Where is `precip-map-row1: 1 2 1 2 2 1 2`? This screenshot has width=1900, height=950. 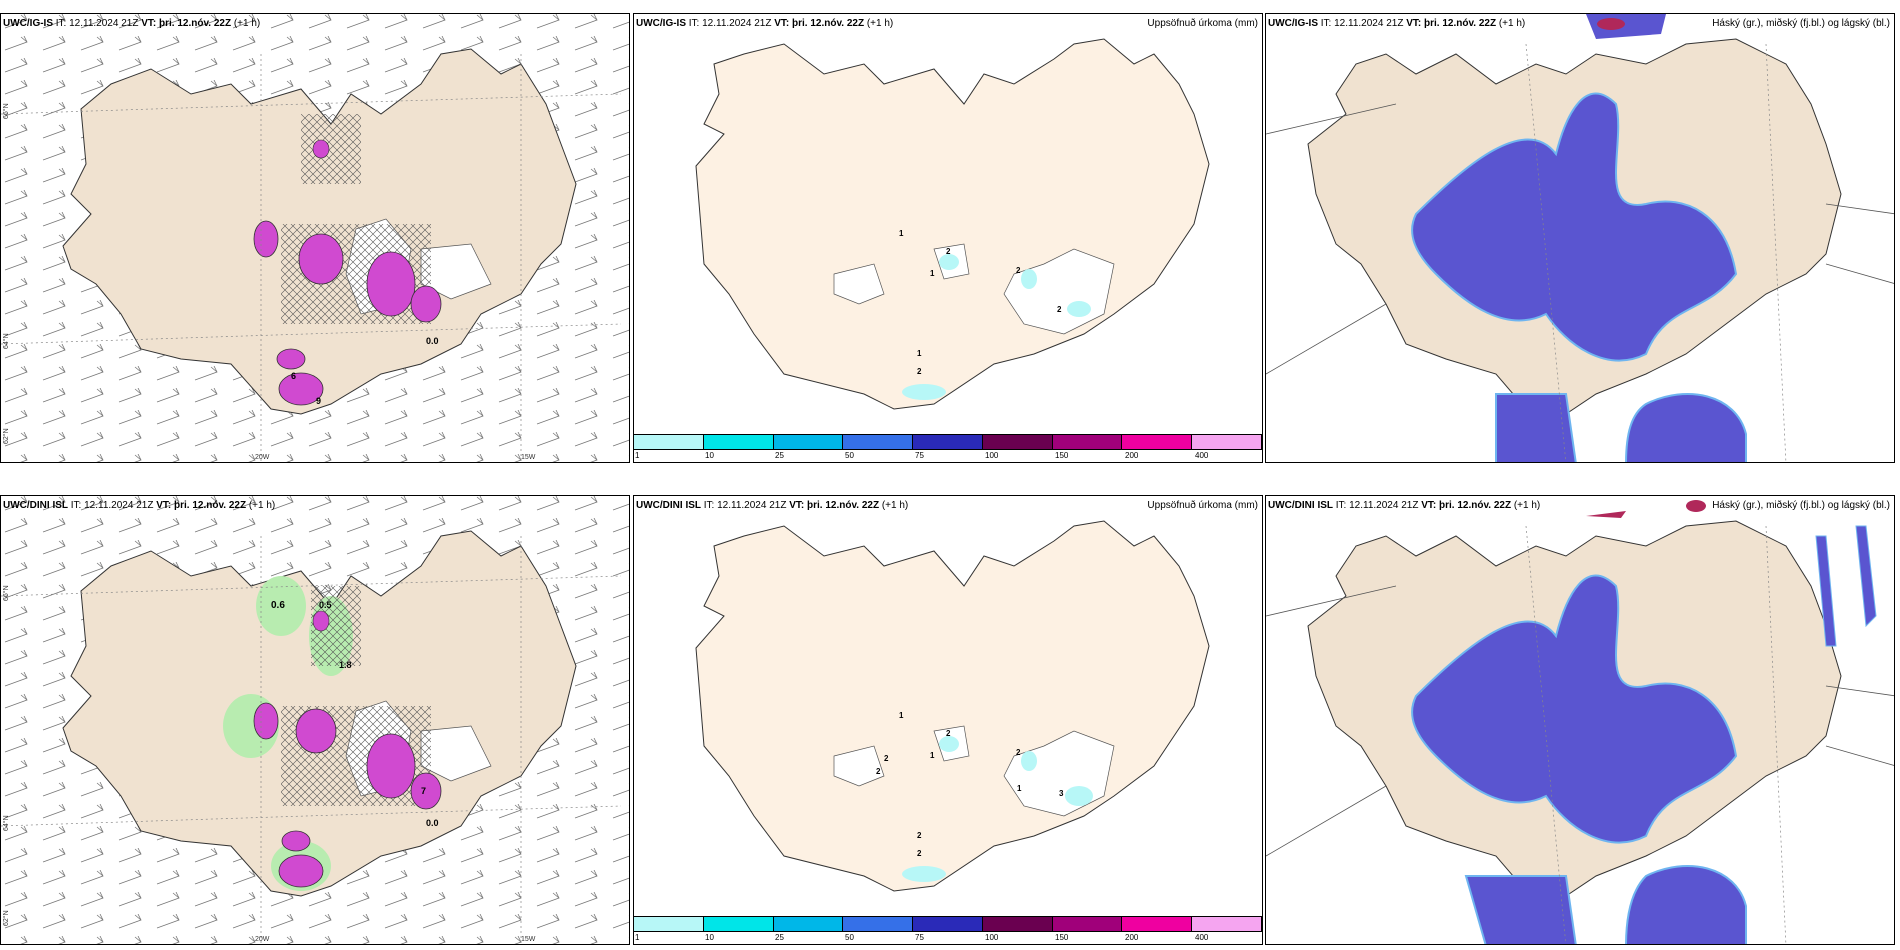 precip-map-row1: 1 2 1 2 2 1 2 is located at coordinates (952, 224).